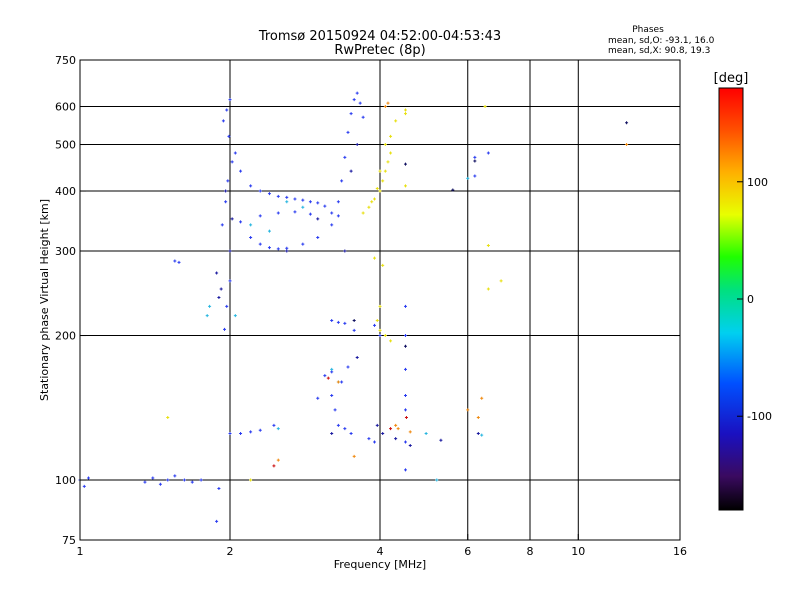 The image size is (800, 600). I want to click on chart-title: Tromsø 20150924 04:52:00-04:53:43, so click(379, 36).